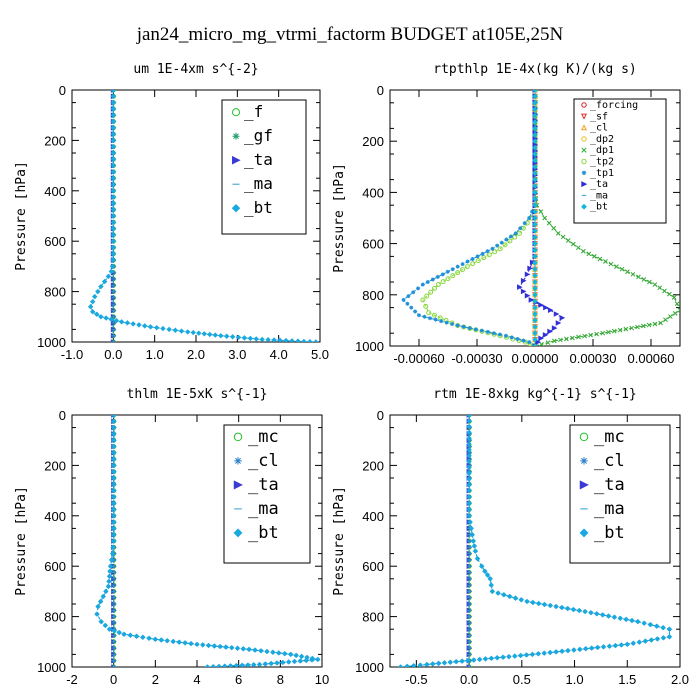 The height and width of the screenshot is (700, 700). Describe the element at coordinates (113, 354) in the screenshot. I see `x-tick-label: 0.0` at that location.